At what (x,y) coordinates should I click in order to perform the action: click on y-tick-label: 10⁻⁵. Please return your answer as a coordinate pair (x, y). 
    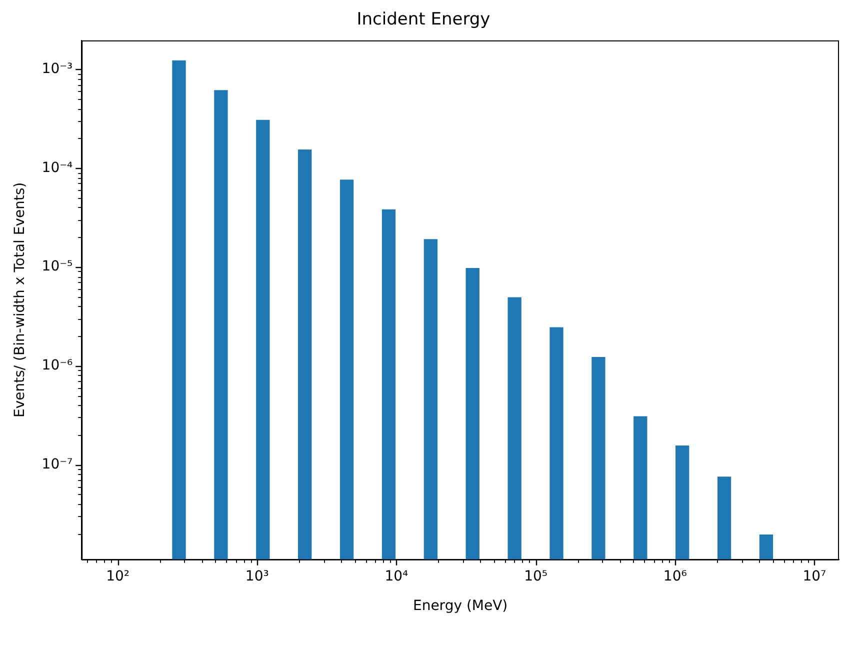
    Looking at the image, I should click on (57, 266).